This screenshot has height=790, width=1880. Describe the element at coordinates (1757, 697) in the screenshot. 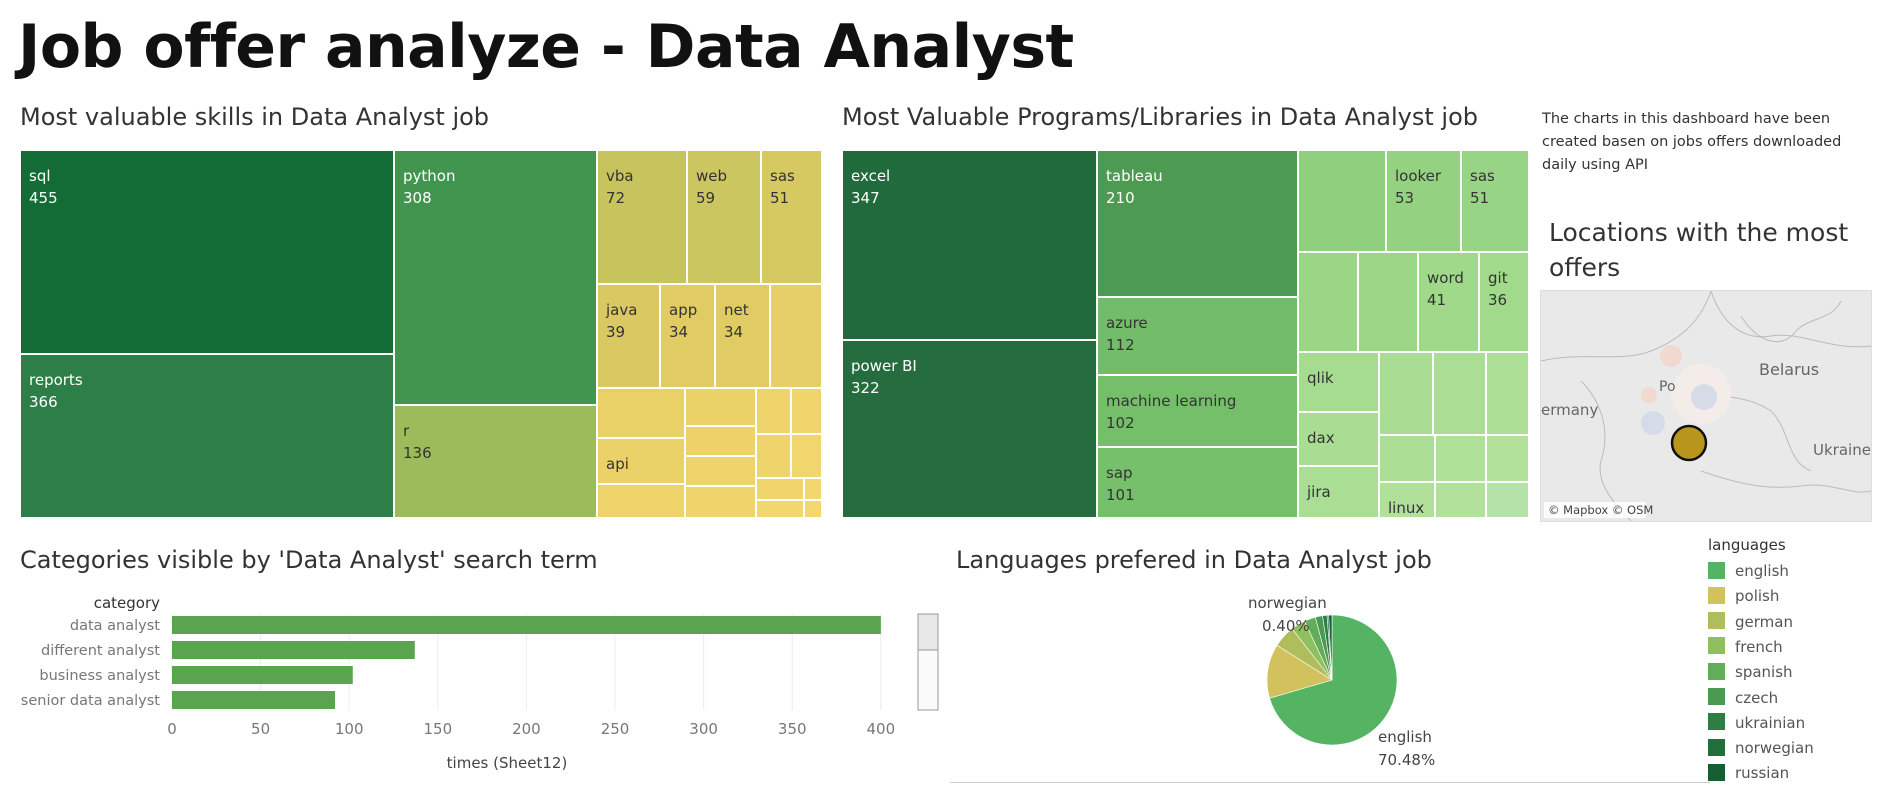

I see `legend-label: czech` at that location.